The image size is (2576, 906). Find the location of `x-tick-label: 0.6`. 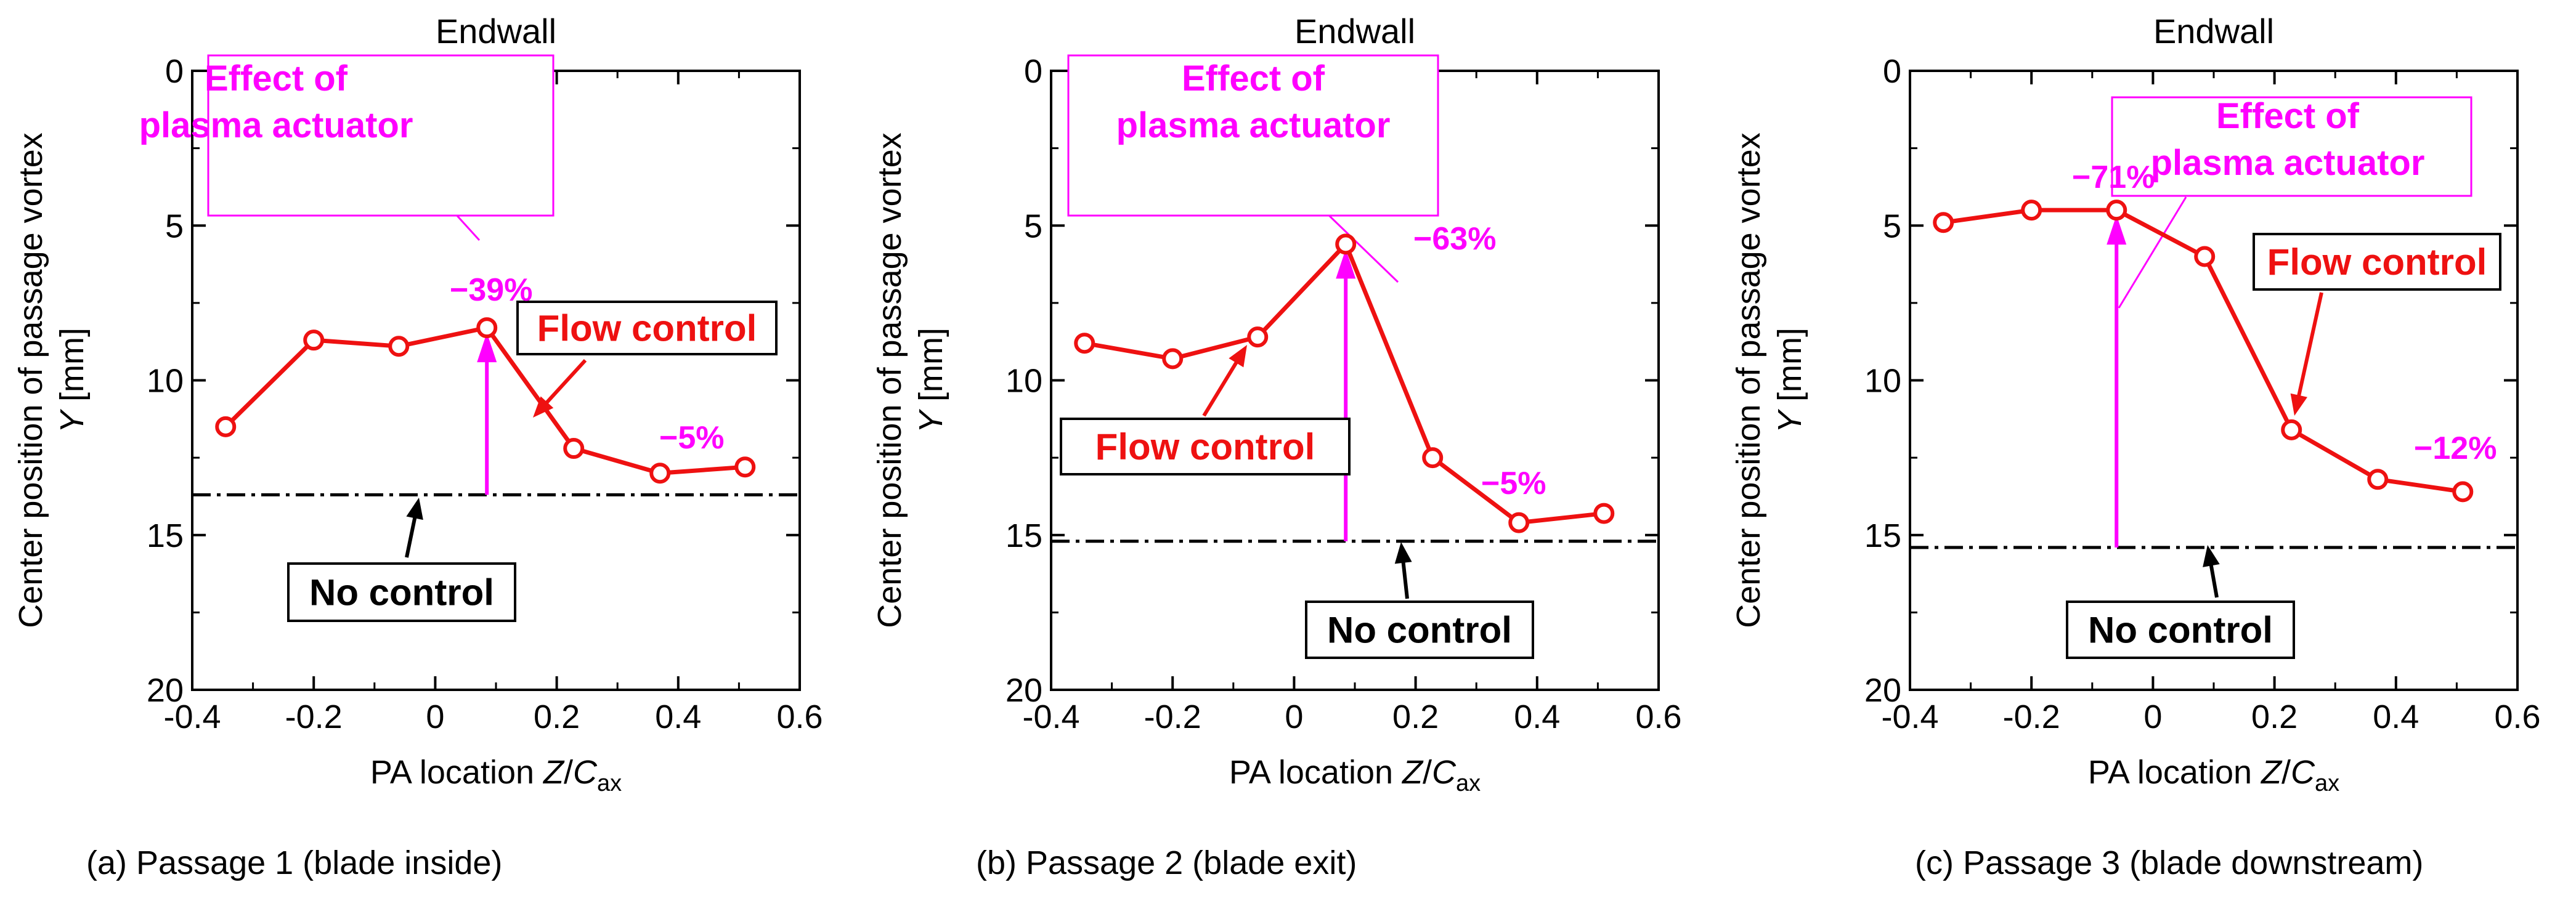

x-tick-label: 0.6 is located at coordinates (2517, 716).